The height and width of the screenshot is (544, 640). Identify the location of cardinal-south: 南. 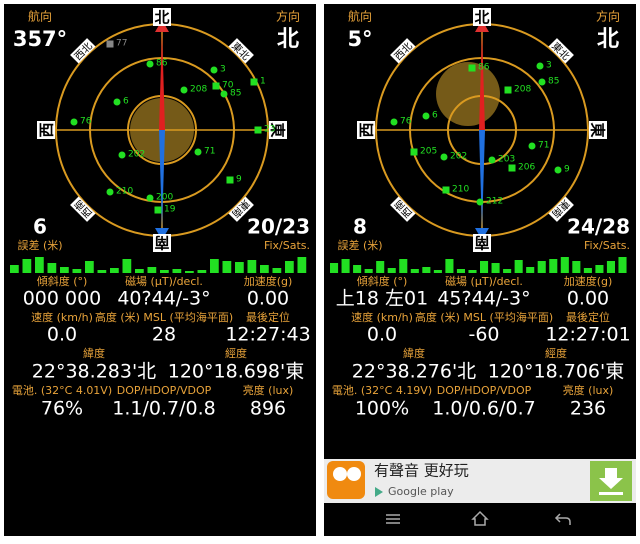
(482, 243).